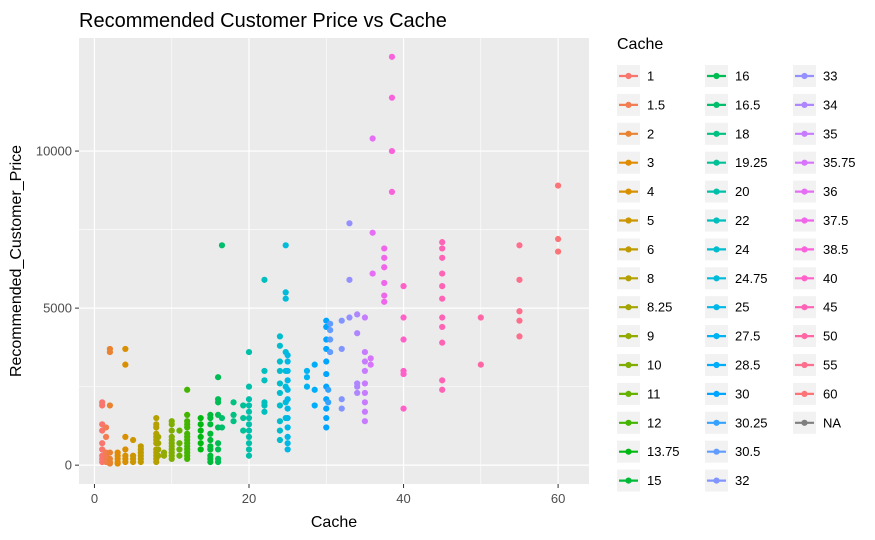 This screenshot has width=875, height=540. What do you see at coordinates (663, 451) in the screenshot?
I see `legend-label: 13.75` at bounding box center [663, 451].